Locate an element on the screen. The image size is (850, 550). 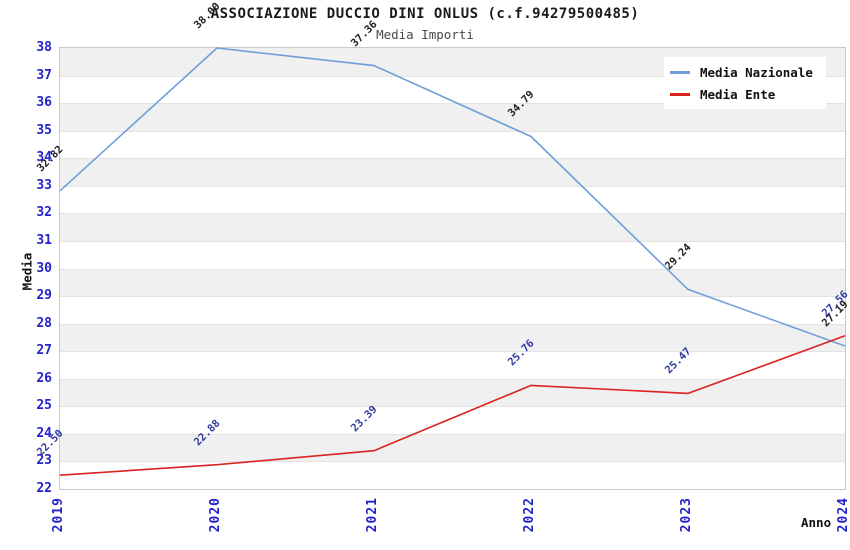
y-tick-label: 34 is located at coordinates (44, 158).